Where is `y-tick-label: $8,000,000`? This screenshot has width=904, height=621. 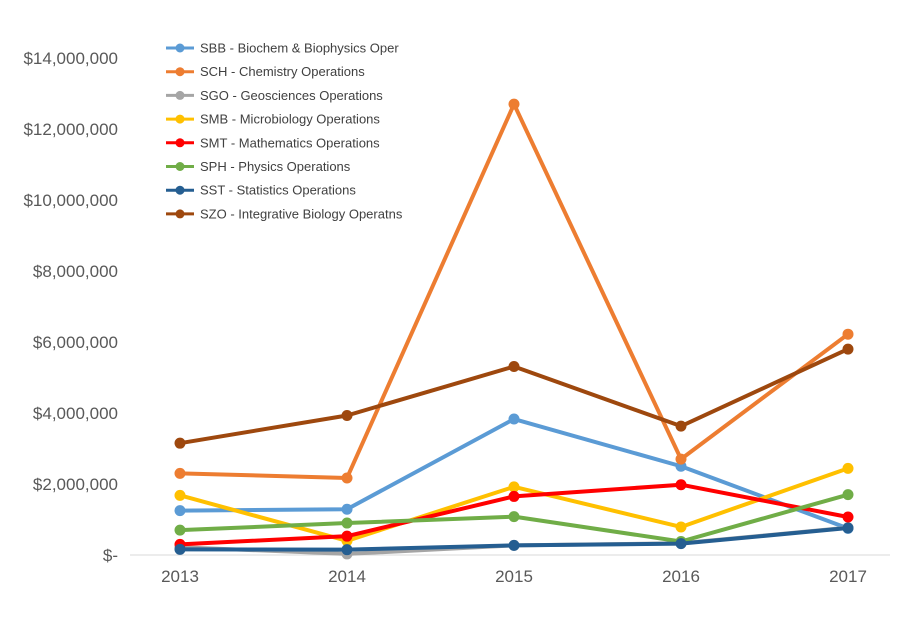
y-tick-label: $8,000,000 is located at coordinates (75, 271).